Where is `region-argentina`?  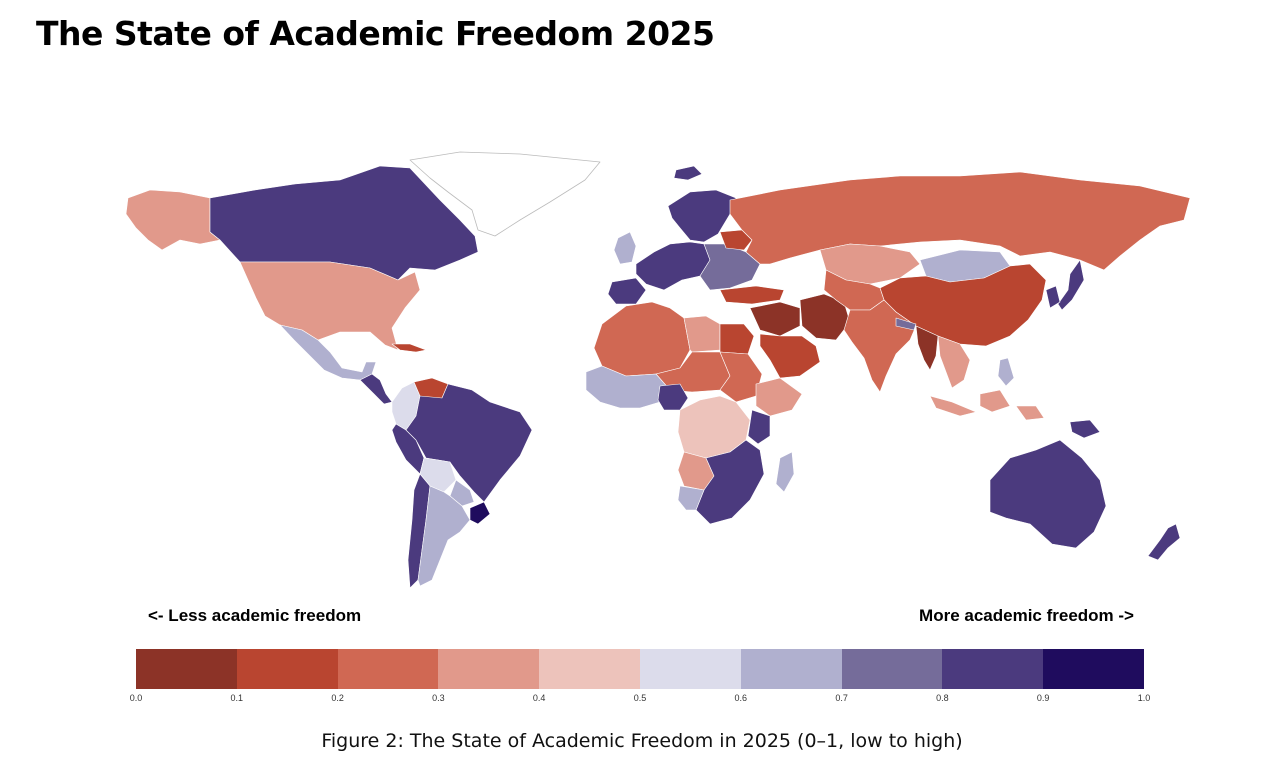 region-argentina is located at coordinates (444, 536).